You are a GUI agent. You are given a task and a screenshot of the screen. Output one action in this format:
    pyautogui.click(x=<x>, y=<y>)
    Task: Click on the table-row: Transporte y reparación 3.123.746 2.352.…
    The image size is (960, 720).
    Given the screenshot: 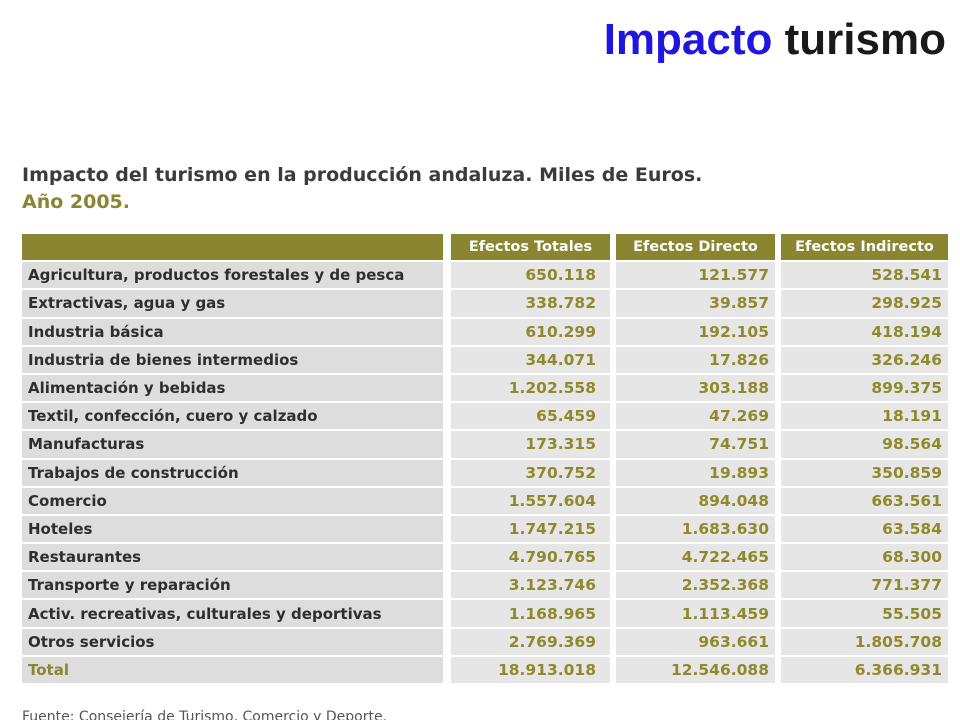 What is the action you would take?
    pyautogui.click(x=485, y=586)
    